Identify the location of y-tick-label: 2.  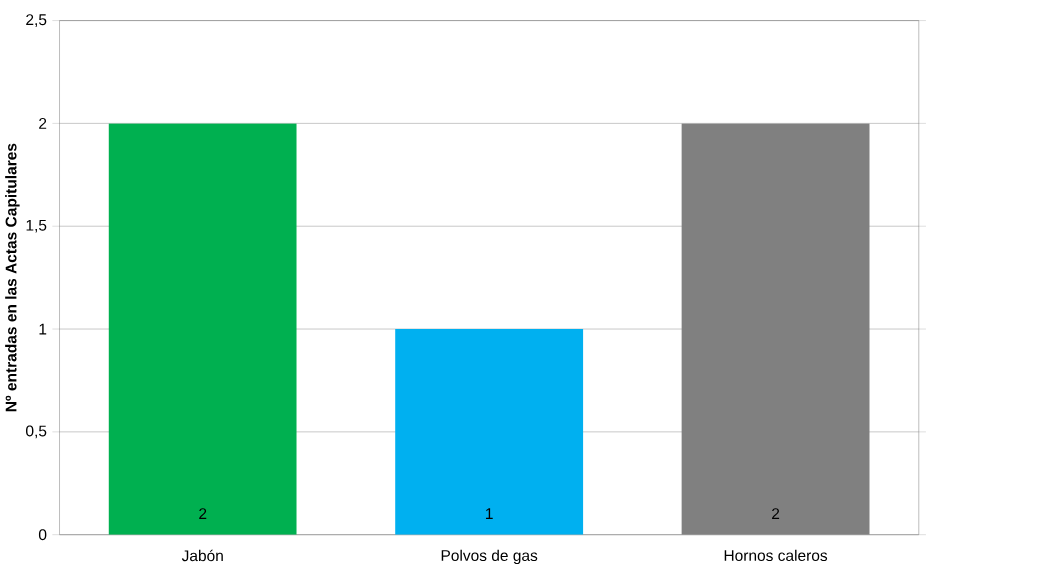
(43, 123).